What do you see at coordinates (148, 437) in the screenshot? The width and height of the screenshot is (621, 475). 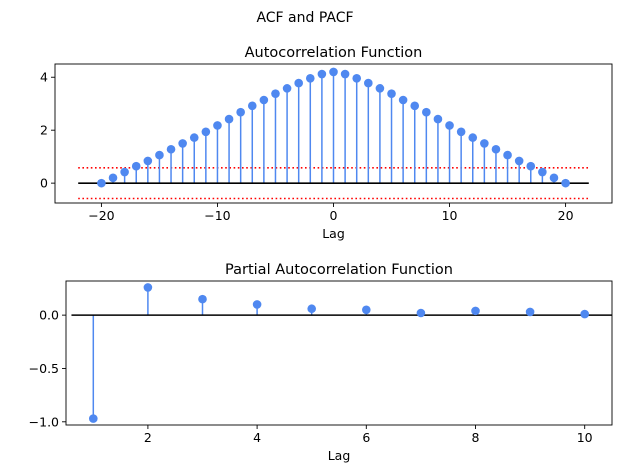 I see `pacf-xtick-label-0: 2` at bounding box center [148, 437].